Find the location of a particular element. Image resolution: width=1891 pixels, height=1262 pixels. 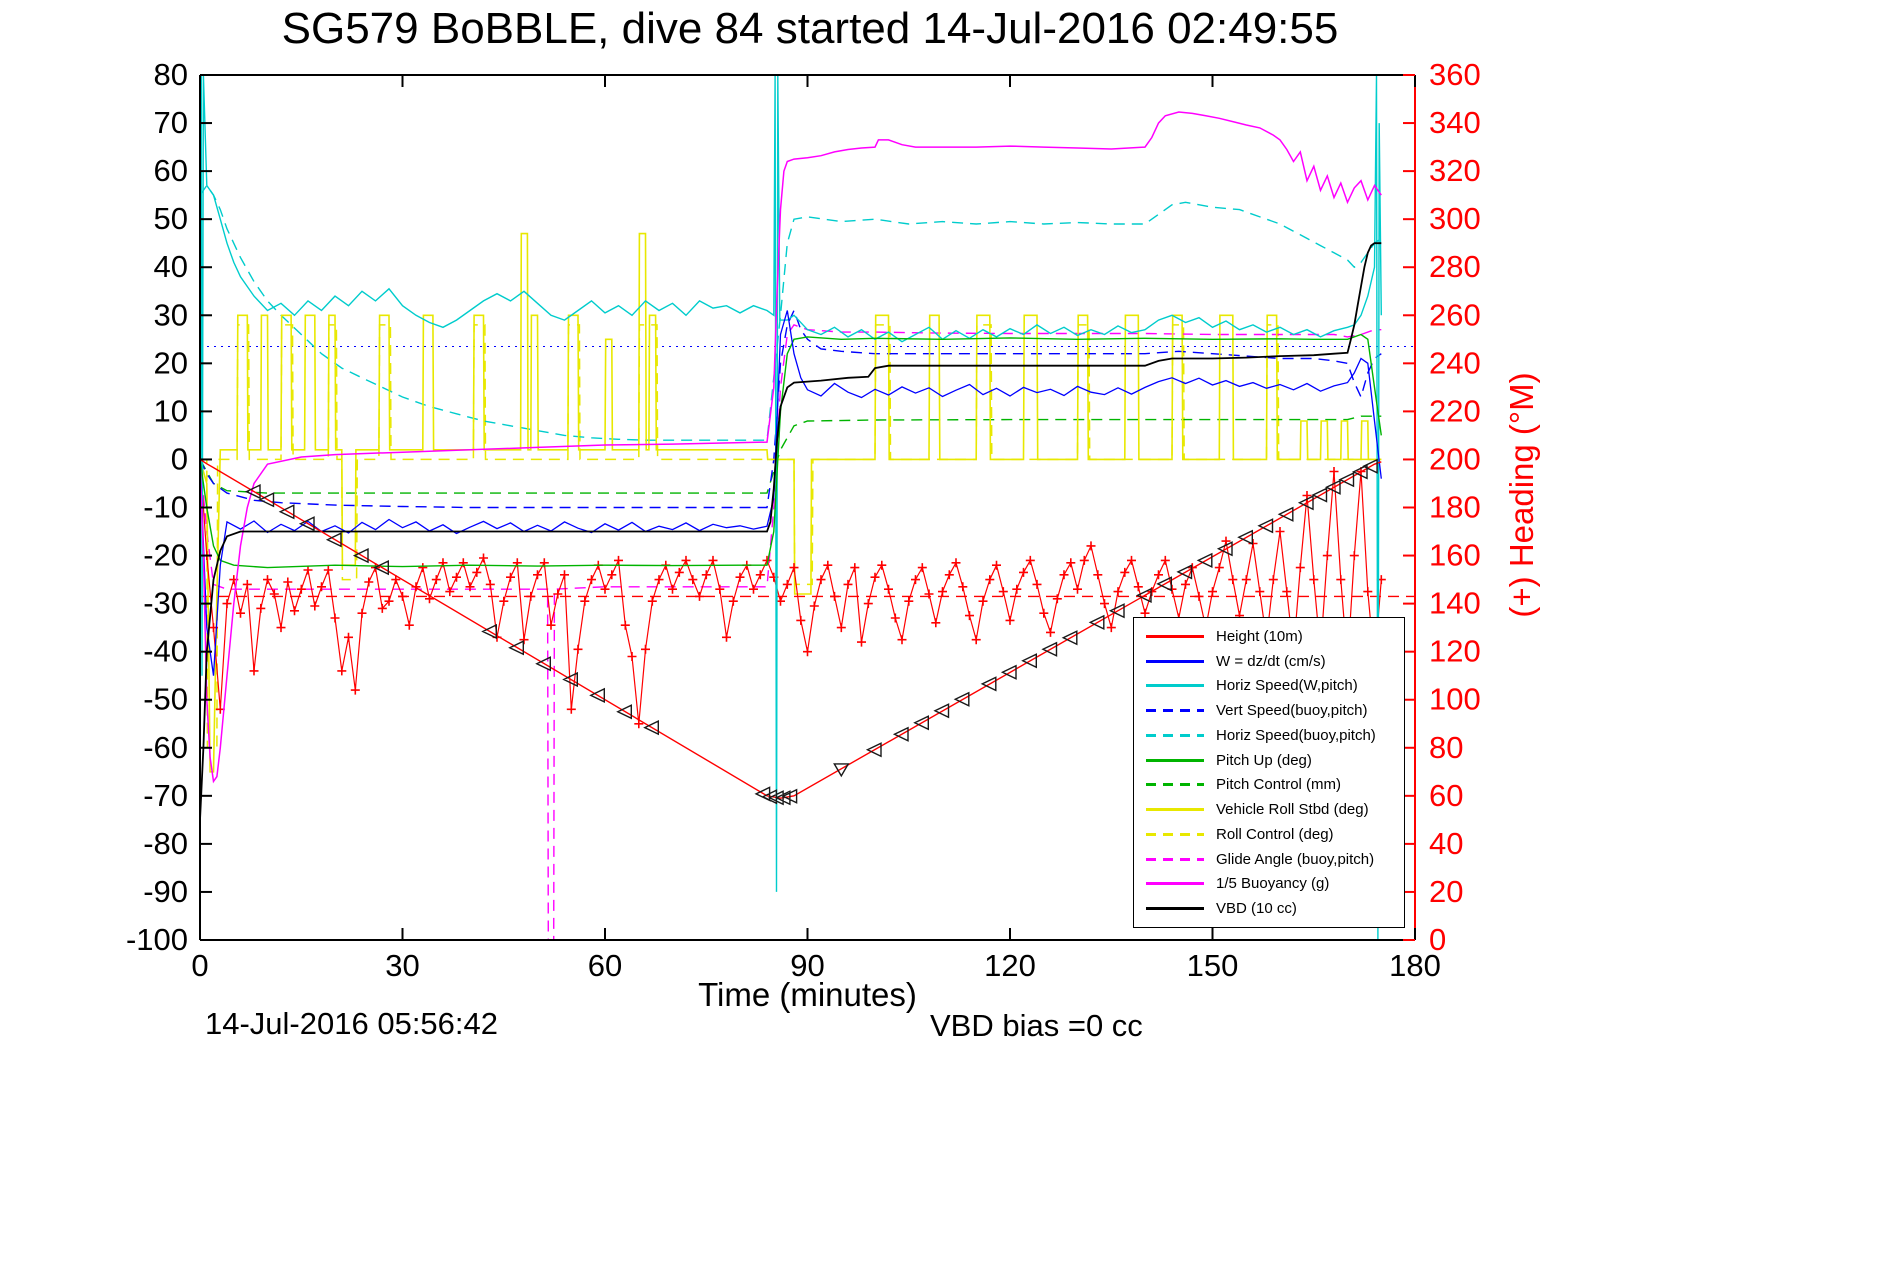

y-right-tick-label: 240 is located at coordinates (1455, 362).